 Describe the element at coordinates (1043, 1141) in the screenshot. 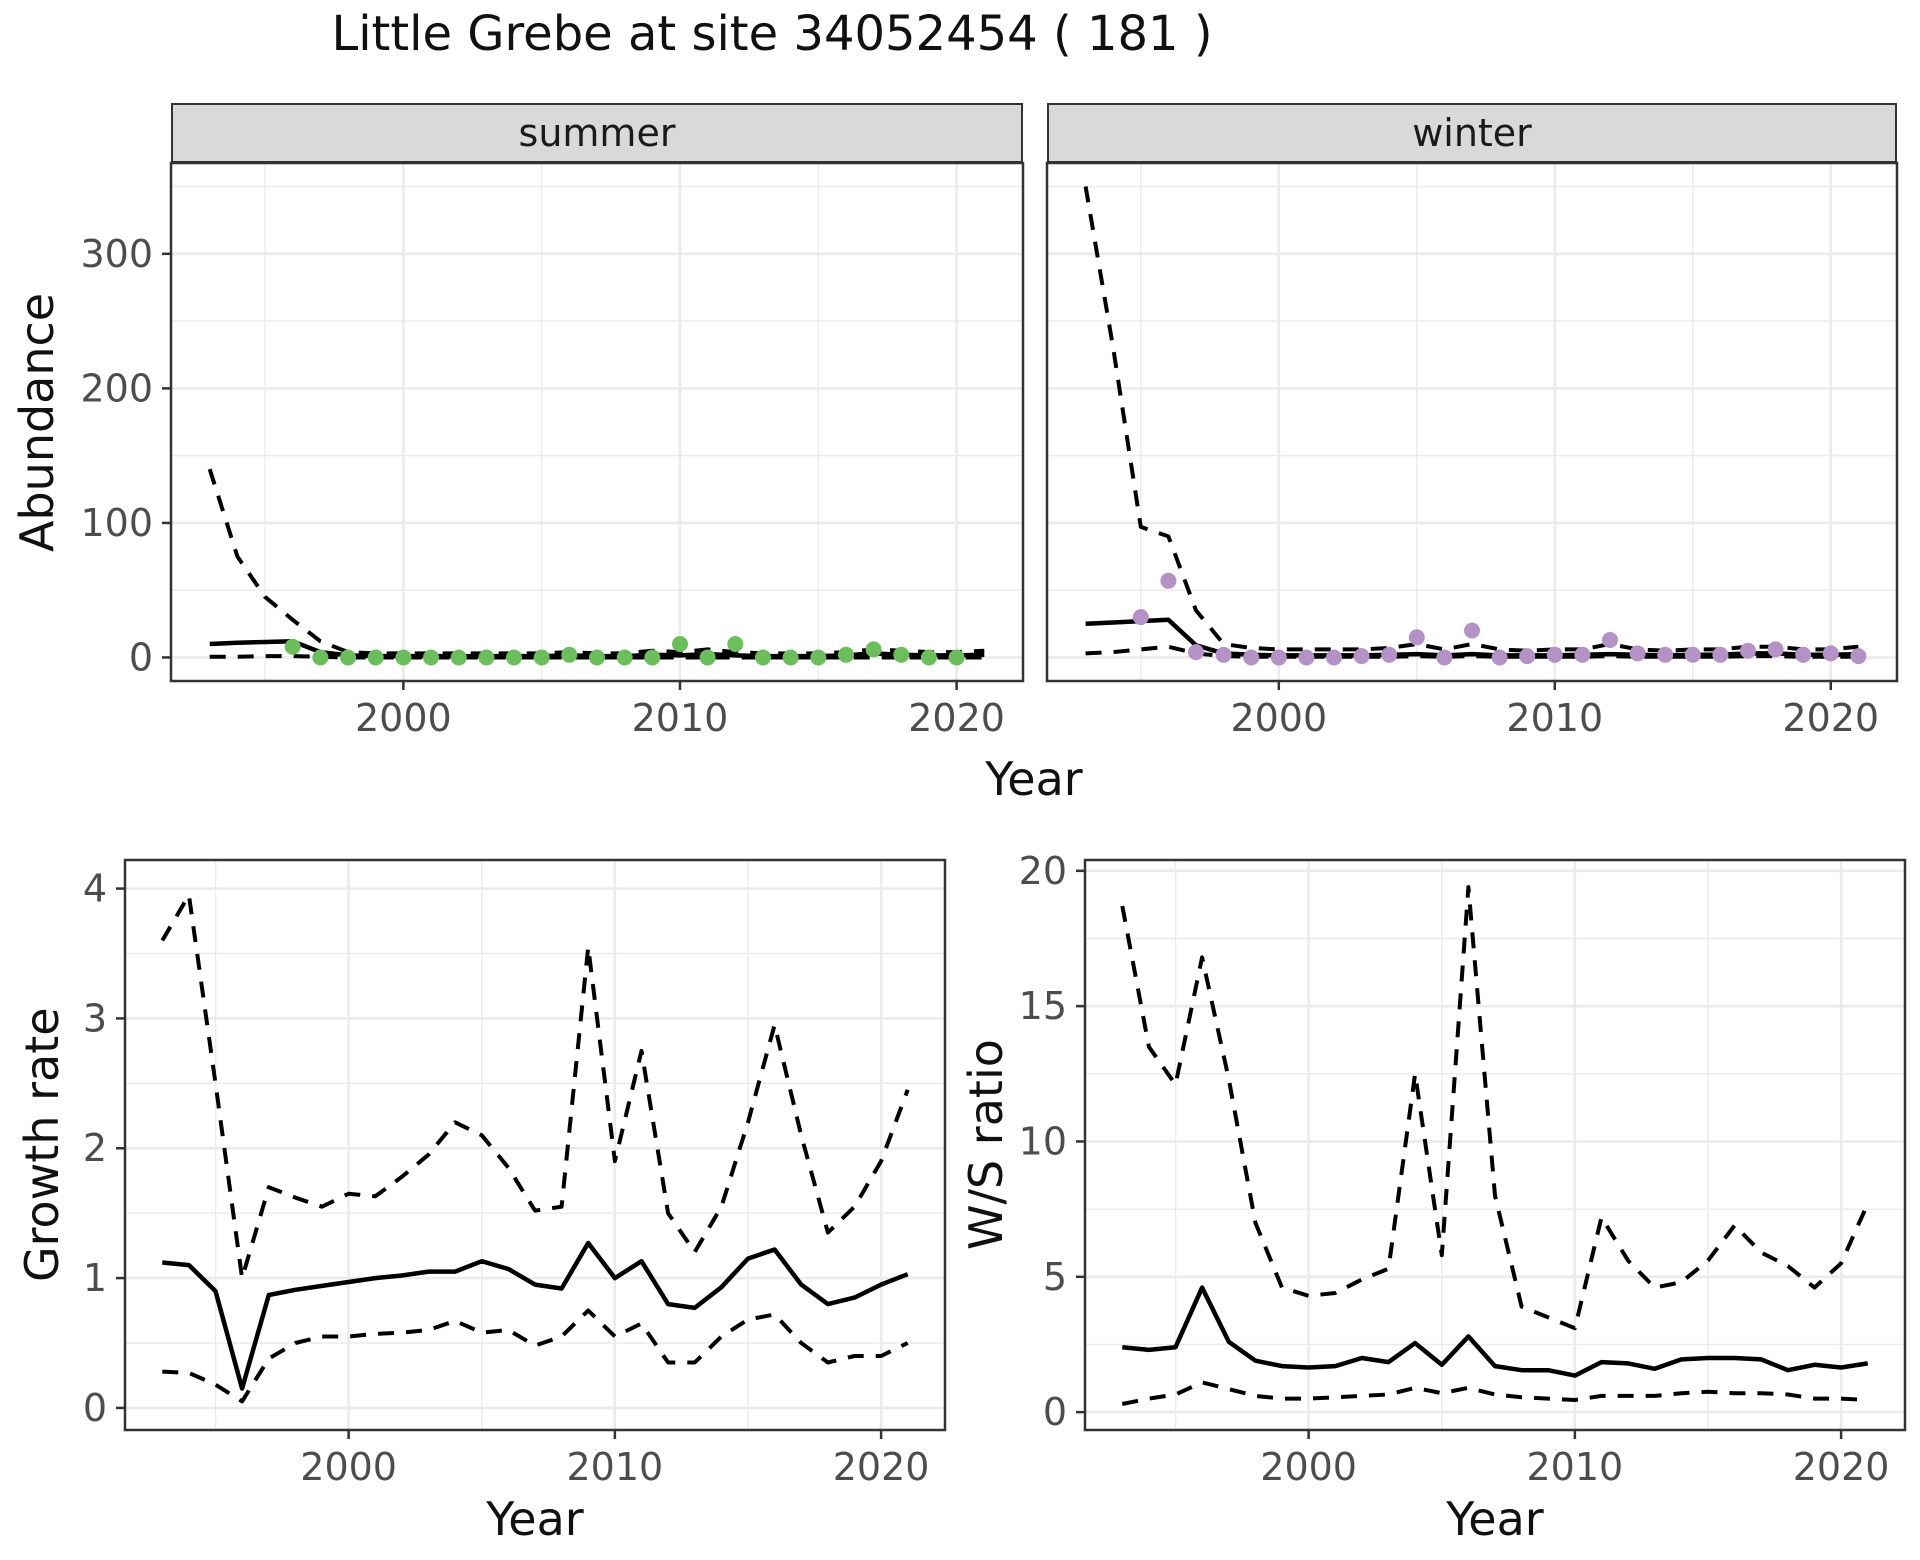

I see `y-tick-label: 10` at that location.